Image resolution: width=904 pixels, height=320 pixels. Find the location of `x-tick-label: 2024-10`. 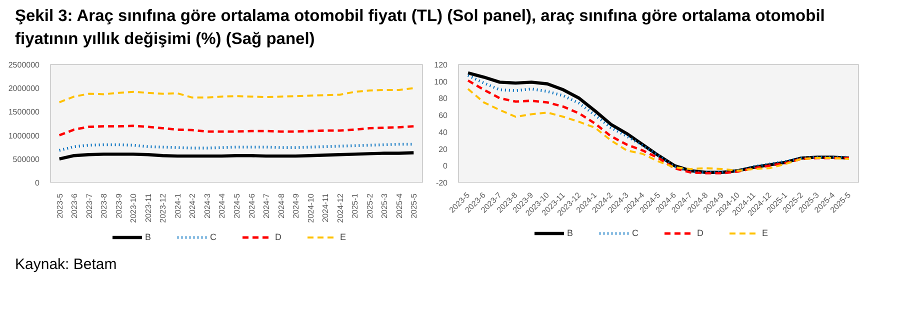

x-tick-label: 2024-10 is located at coordinates (311, 208).